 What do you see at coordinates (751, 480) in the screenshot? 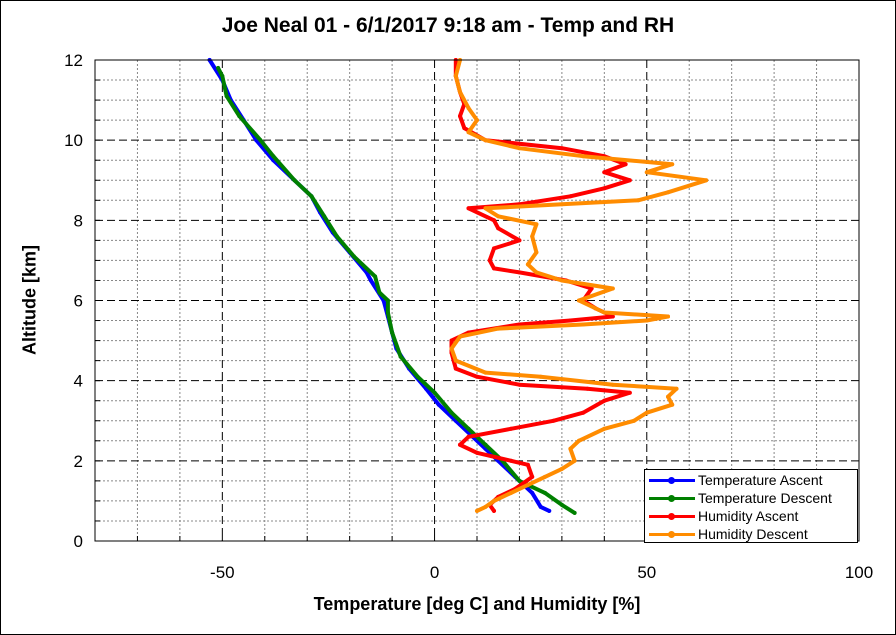
I see `legend-item-temperature-ascent: Temperature Ascent` at bounding box center [751, 480].